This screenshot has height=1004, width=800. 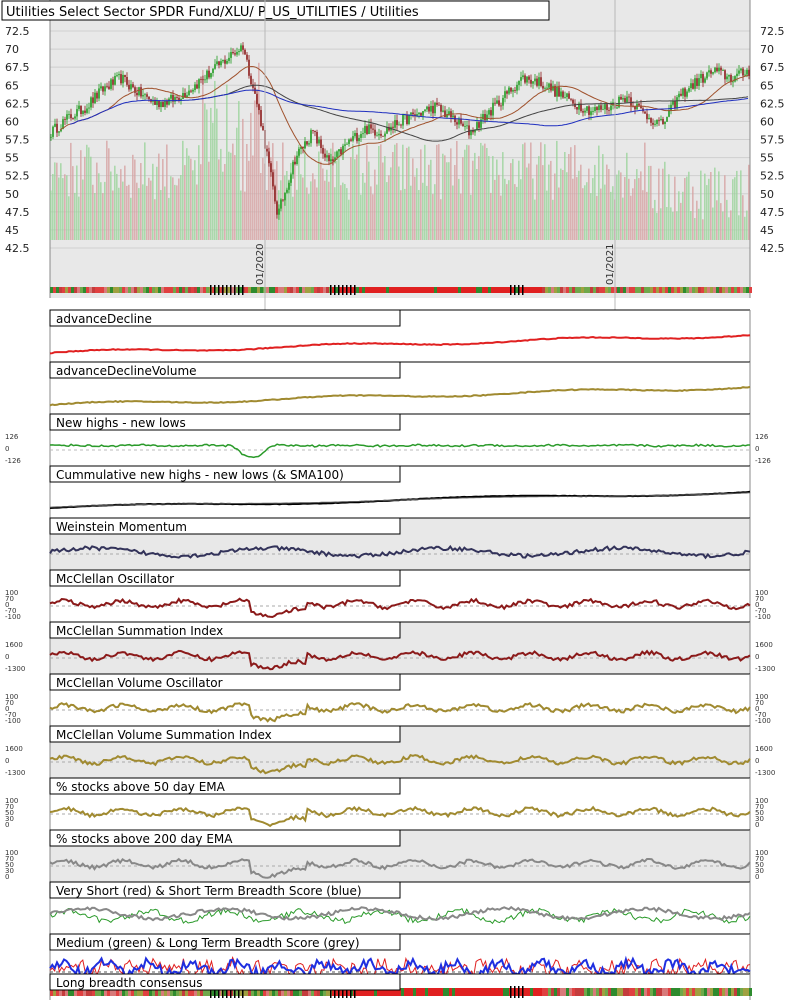 I want to click on indicator-title: % stocks above 50 day EMA, so click(x=141, y=787).